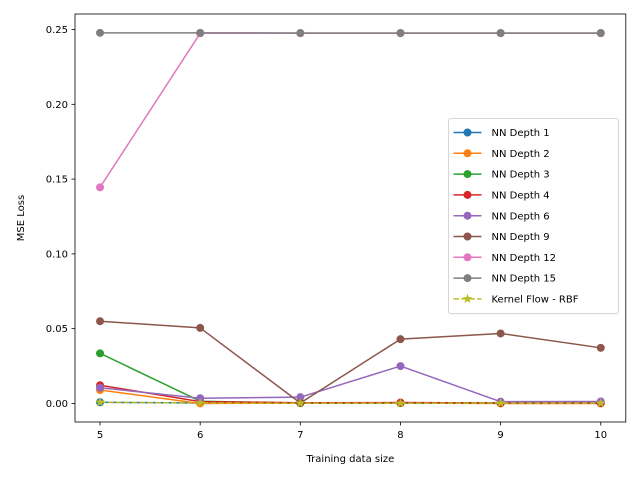 This screenshot has height=480, width=640. Describe the element at coordinates (21, 218) in the screenshot. I see `y-axis-label: MSE Loss` at that location.